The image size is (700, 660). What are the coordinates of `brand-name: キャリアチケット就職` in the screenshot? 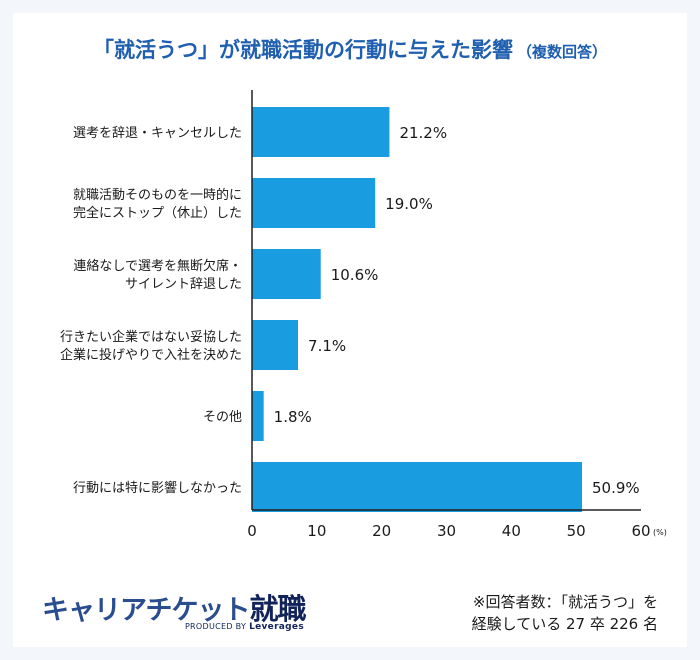 It's located at (174, 606).